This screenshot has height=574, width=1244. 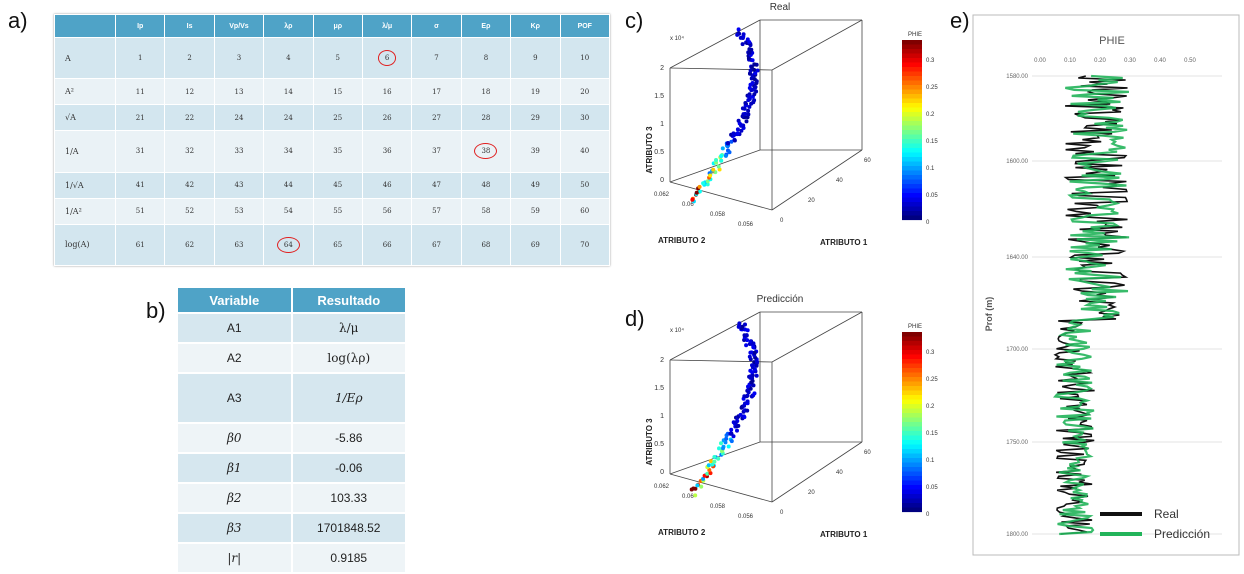 What do you see at coordinates (677, 38) in the screenshot?
I see `z-exponent: x 10⁴` at bounding box center [677, 38].